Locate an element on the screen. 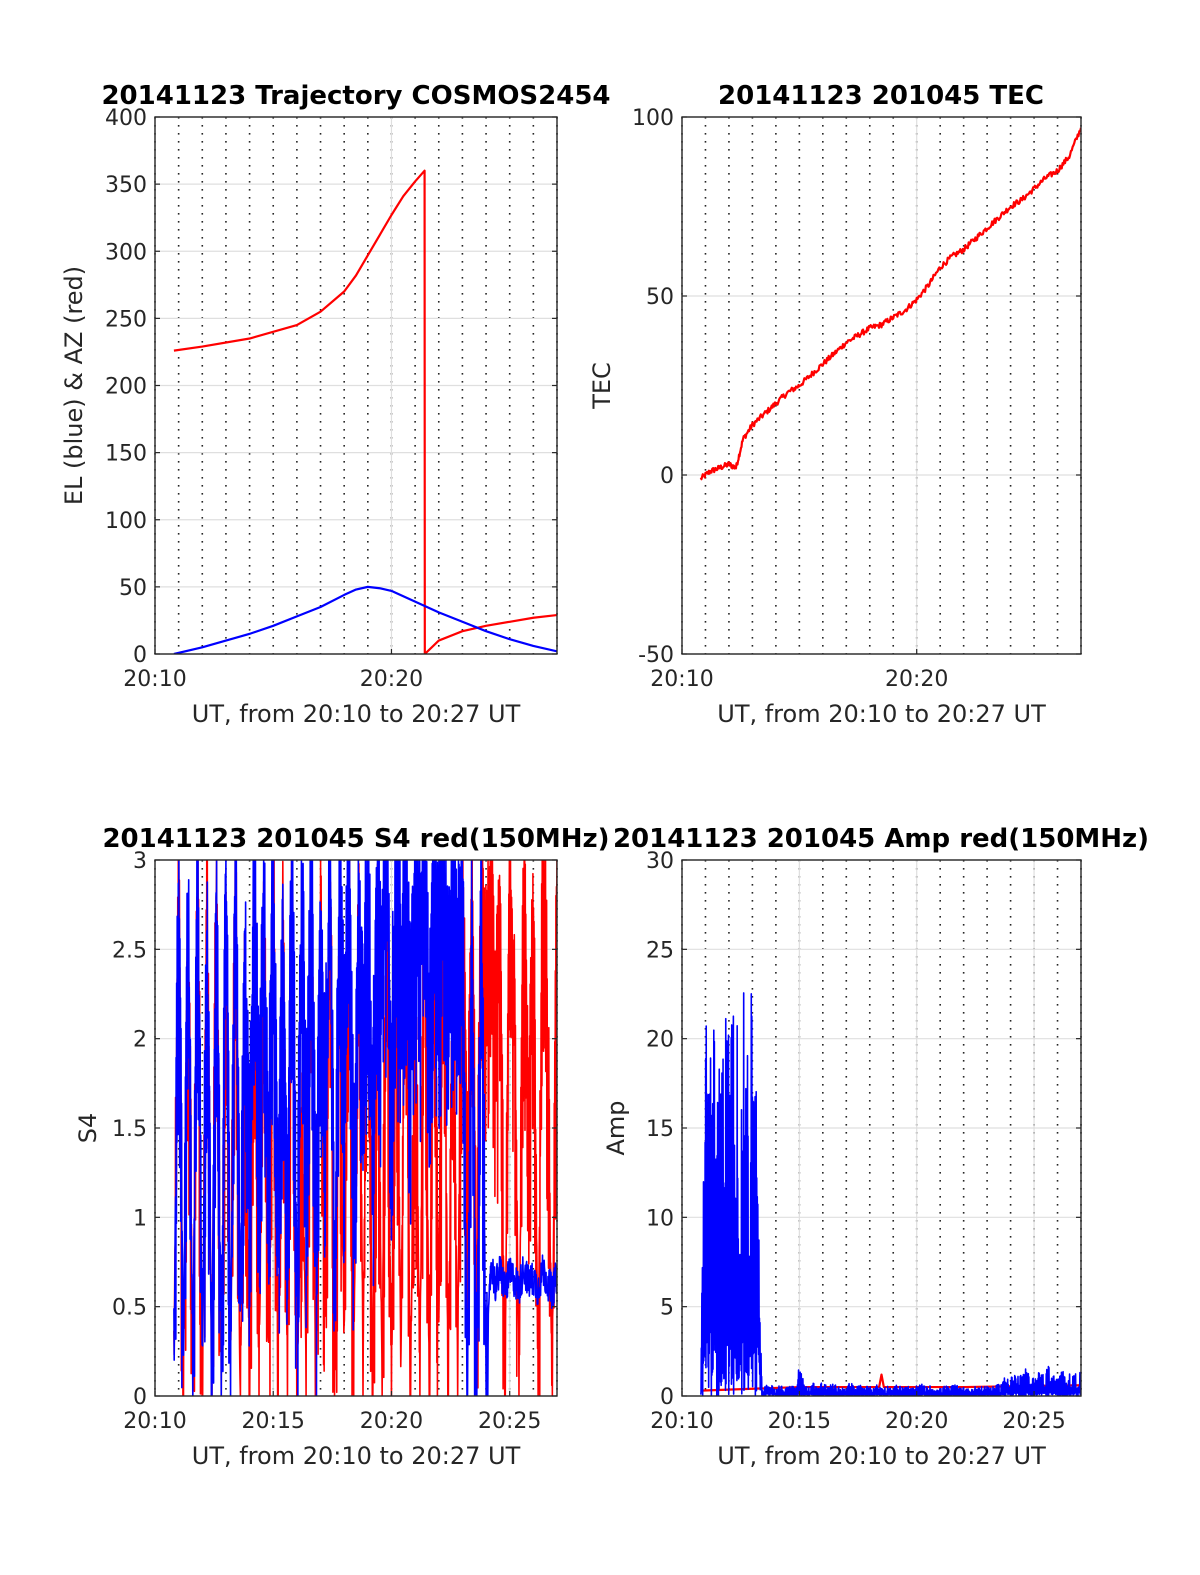  s4-ytick-label: 0.5 is located at coordinates (129, 1308).